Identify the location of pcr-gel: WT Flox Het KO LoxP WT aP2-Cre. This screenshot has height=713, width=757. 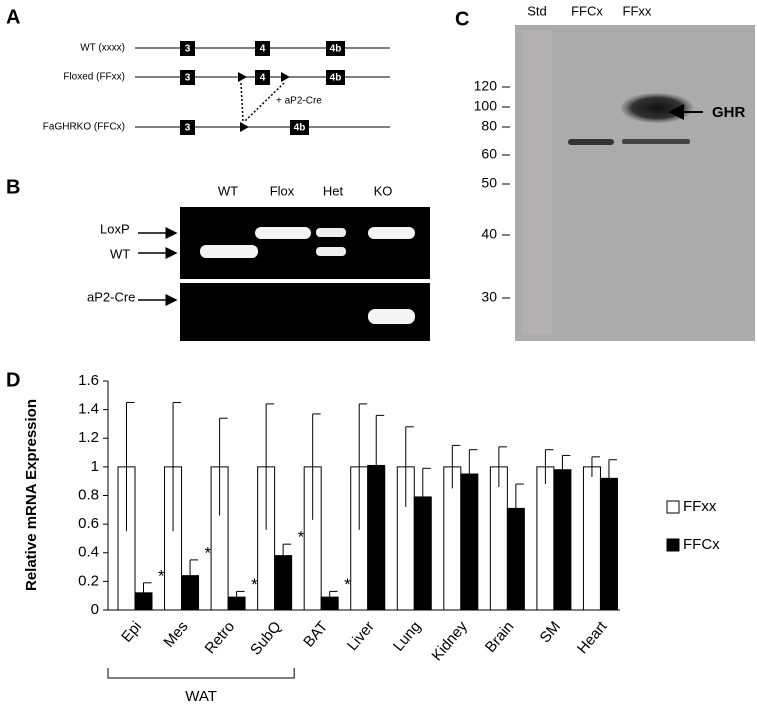
(258, 262).